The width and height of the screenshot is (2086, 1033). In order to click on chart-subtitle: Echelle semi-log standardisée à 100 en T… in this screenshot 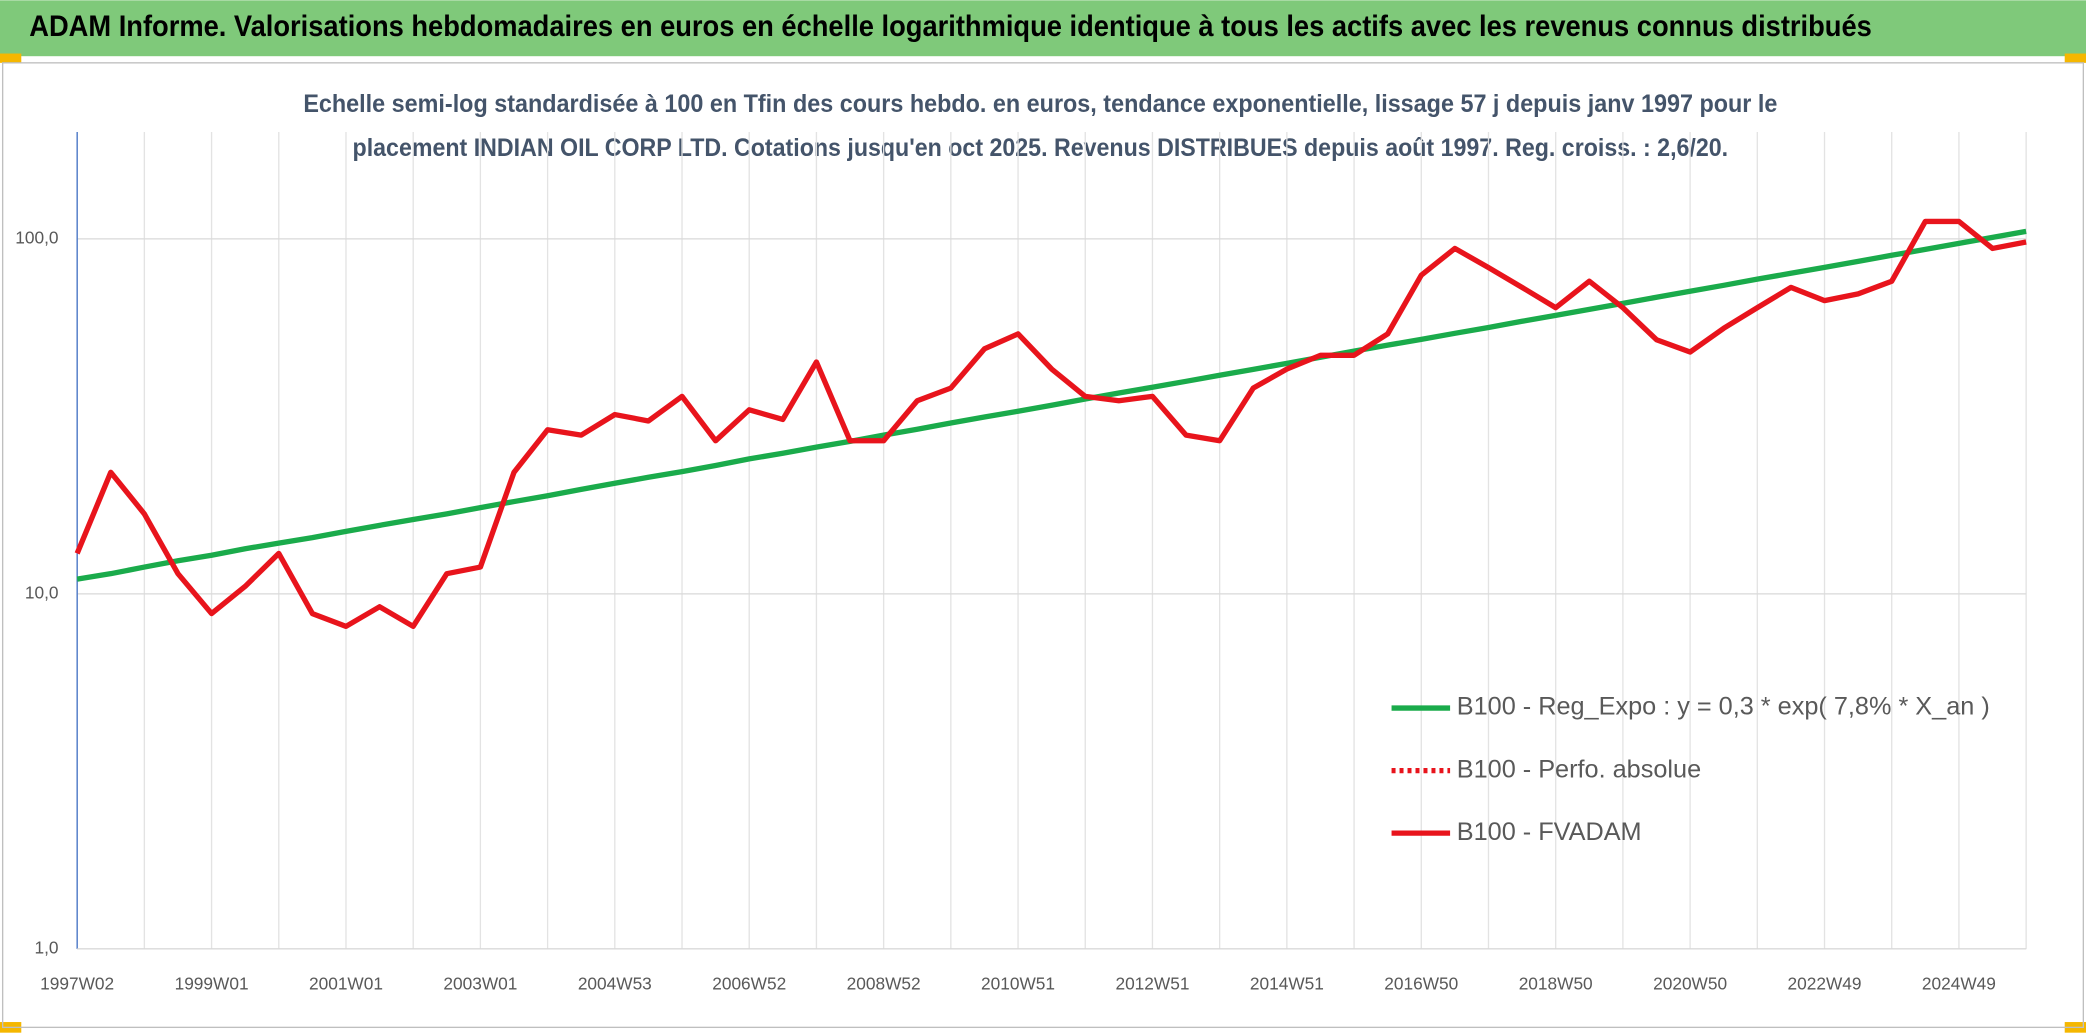, I will do `click(1040, 104)`.